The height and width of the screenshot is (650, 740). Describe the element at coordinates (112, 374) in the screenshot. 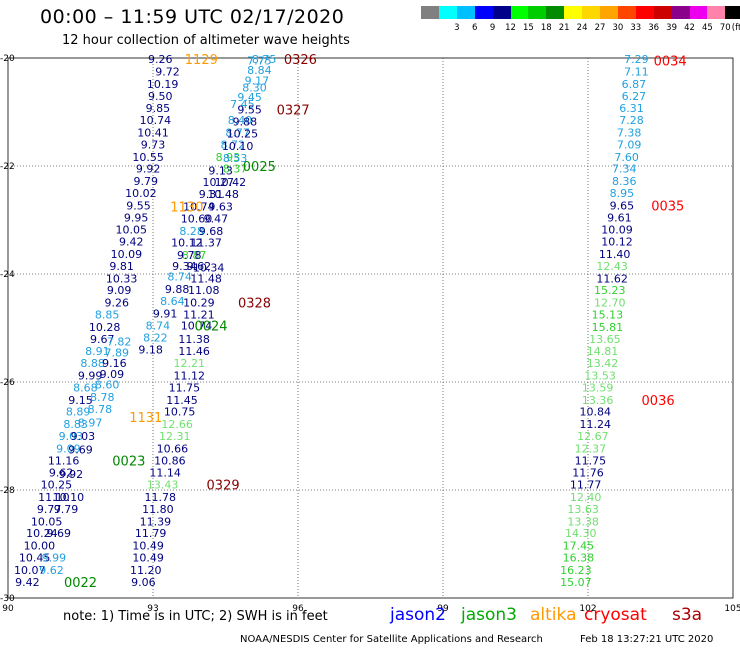

I see `wave-height-value: 9.09` at that location.